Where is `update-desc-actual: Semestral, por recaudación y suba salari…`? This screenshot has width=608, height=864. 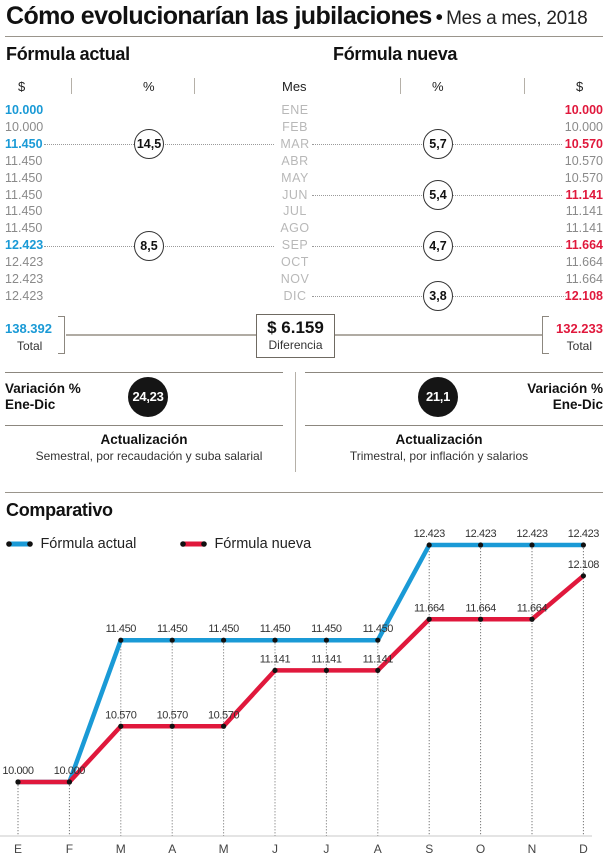 update-desc-actual: Semestral, por recaudación y suba salari… is located at coordinates (149, 456).